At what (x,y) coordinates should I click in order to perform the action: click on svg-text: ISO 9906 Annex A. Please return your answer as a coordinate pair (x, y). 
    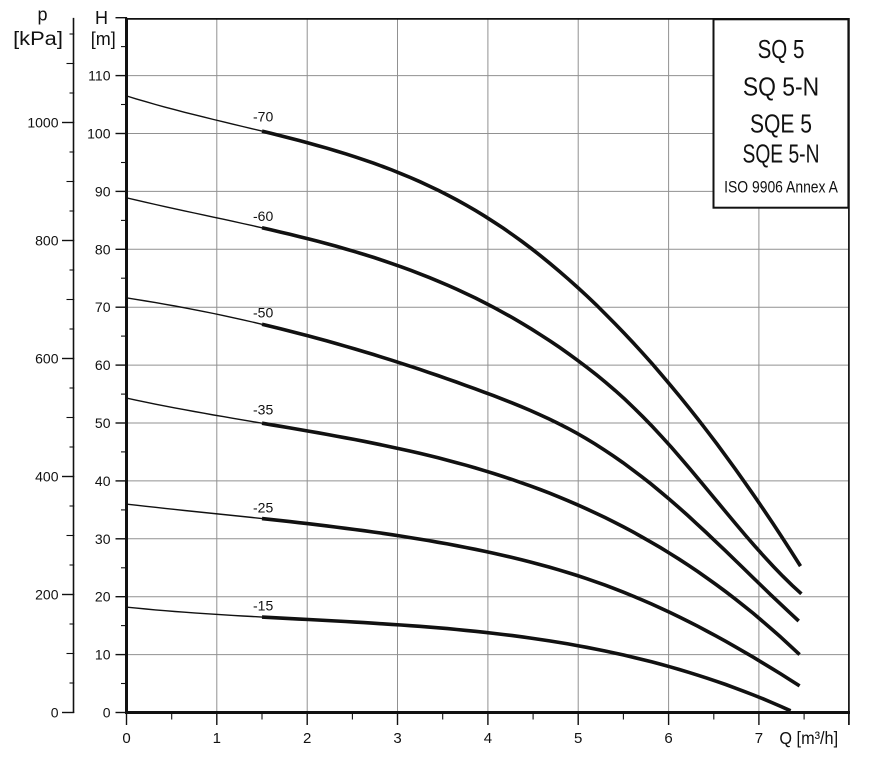
    Looking at the image, I should click on (781, 187).